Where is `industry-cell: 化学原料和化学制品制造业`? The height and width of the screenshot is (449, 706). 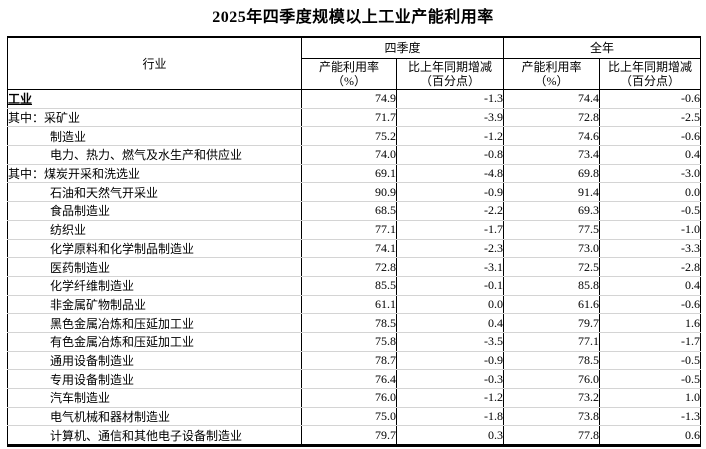
industry-cell: 化学原料和化学制品制造业 is located at coordinates (154, 249).